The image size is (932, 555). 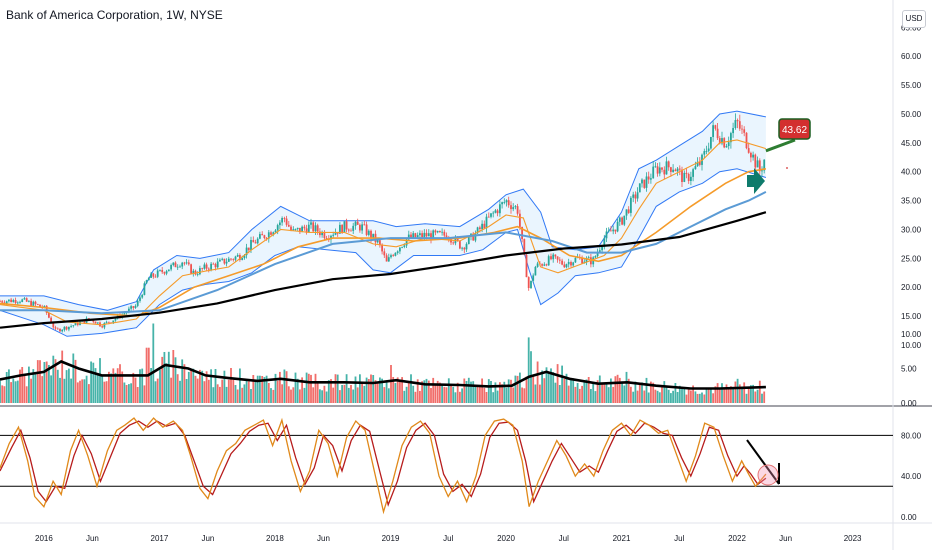 What do you see at coordinates (778, 302) in the screenshot?
I see `annotations: 43.62` at bounding box center [778, 302].